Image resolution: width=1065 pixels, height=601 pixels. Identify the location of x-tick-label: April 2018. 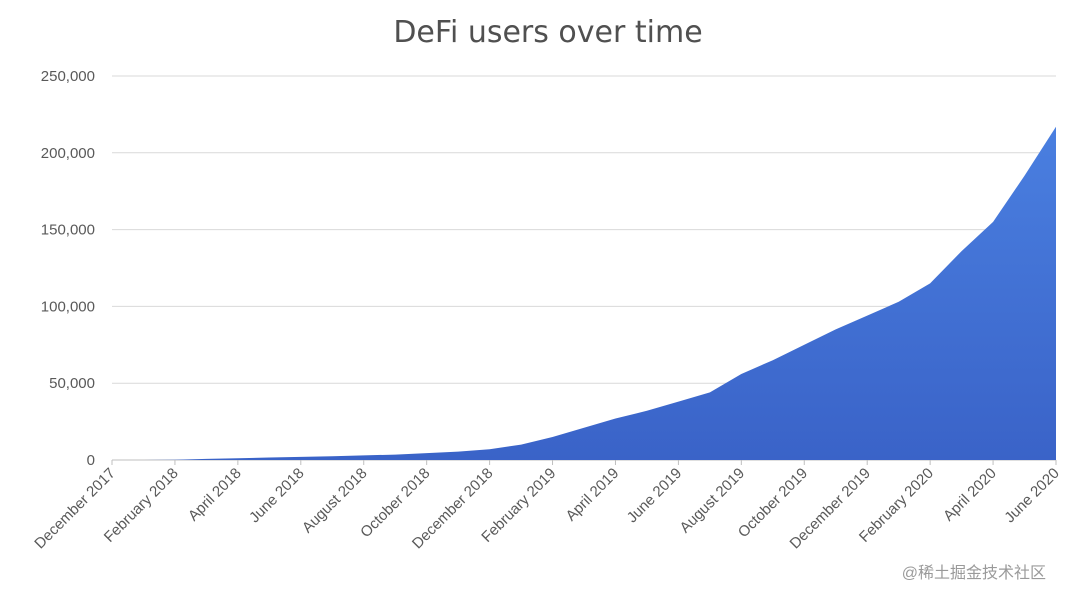
(215, 495).